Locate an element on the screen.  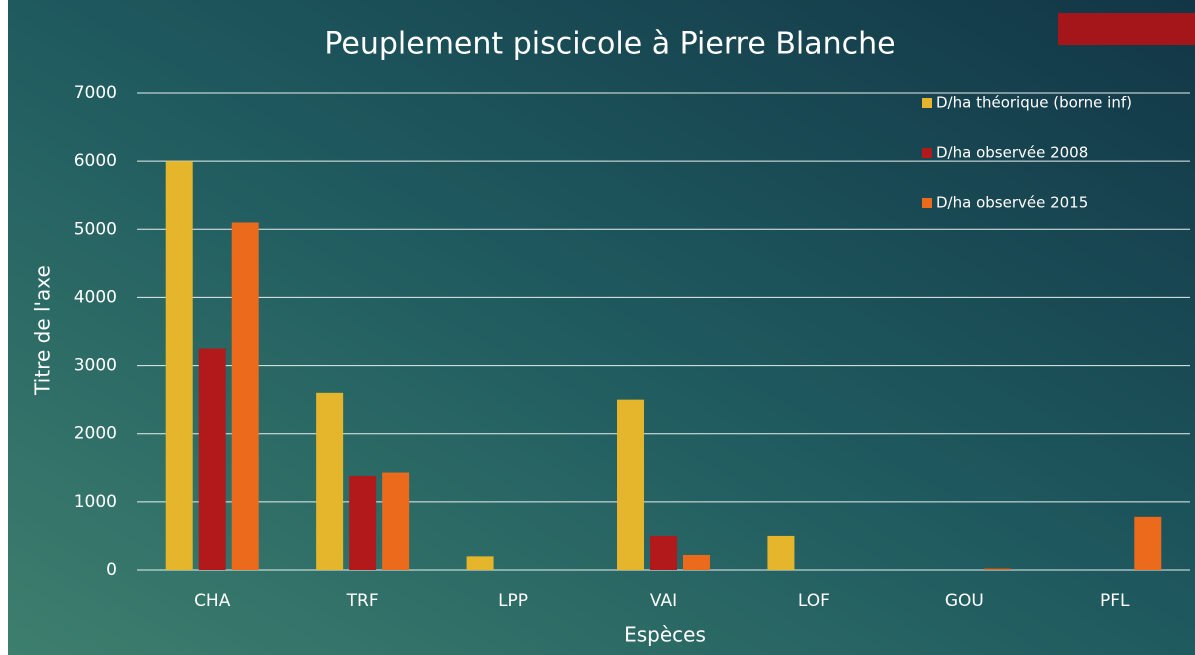
x-tick-label: LPP is located at coordinates (513, 601).